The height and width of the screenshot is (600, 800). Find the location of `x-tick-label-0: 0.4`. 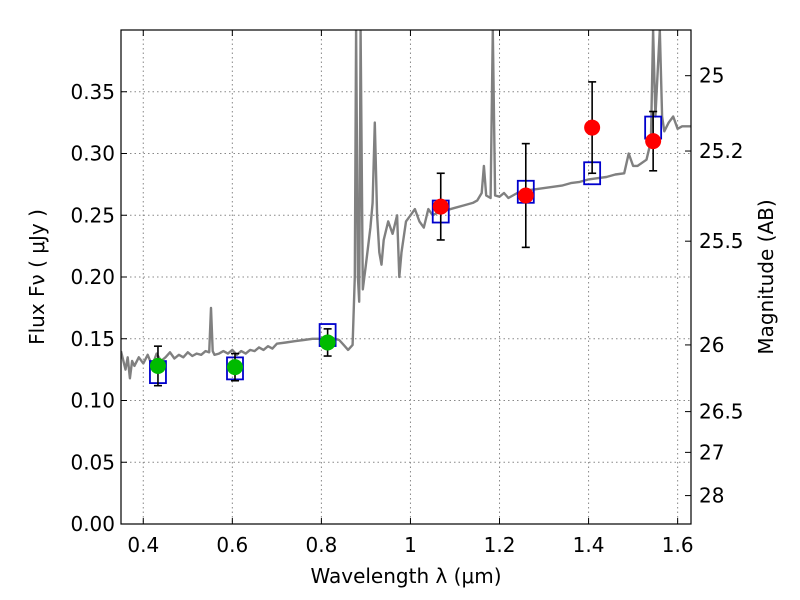

x-tick-label-0: 0.4 is located at coordinates (143, 545).